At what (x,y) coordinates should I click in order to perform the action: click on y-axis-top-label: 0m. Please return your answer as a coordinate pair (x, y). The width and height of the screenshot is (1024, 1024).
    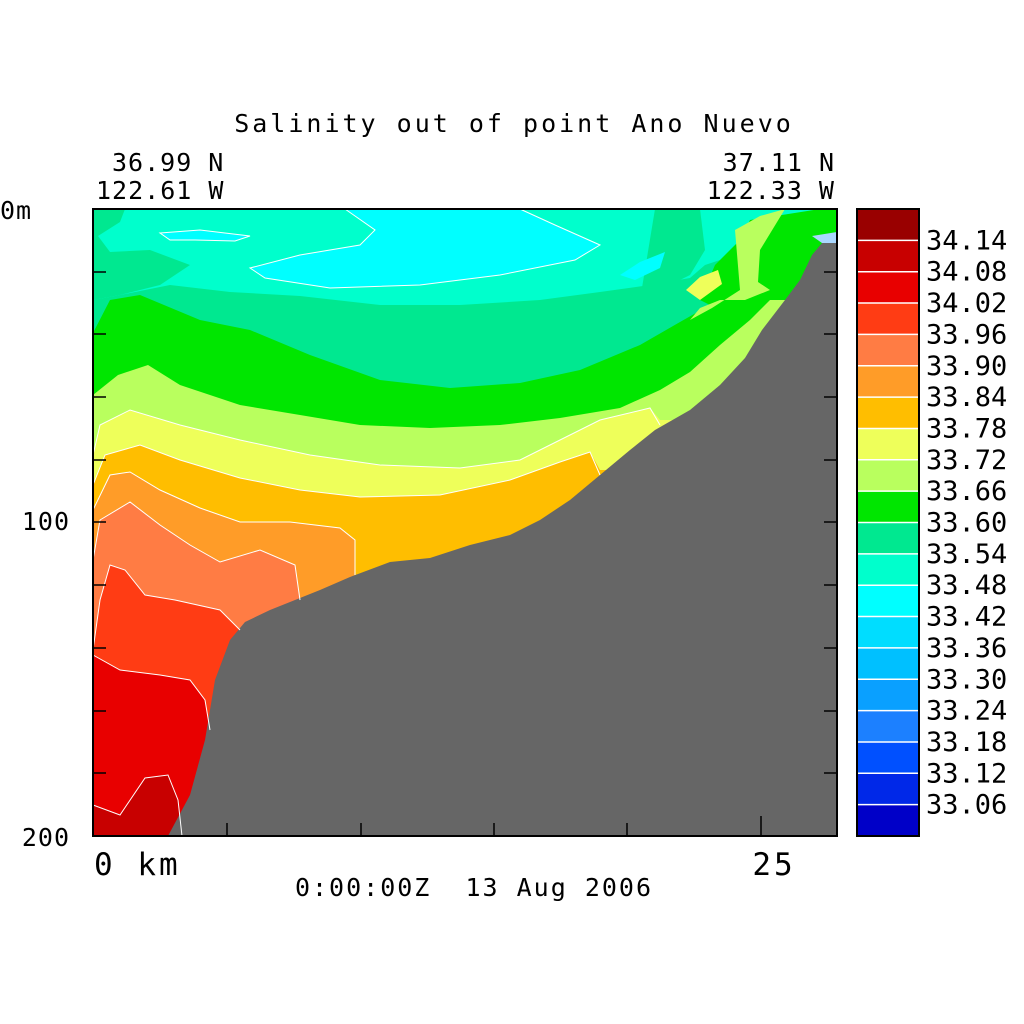
    Looking at the image, I should click on (16, 210).